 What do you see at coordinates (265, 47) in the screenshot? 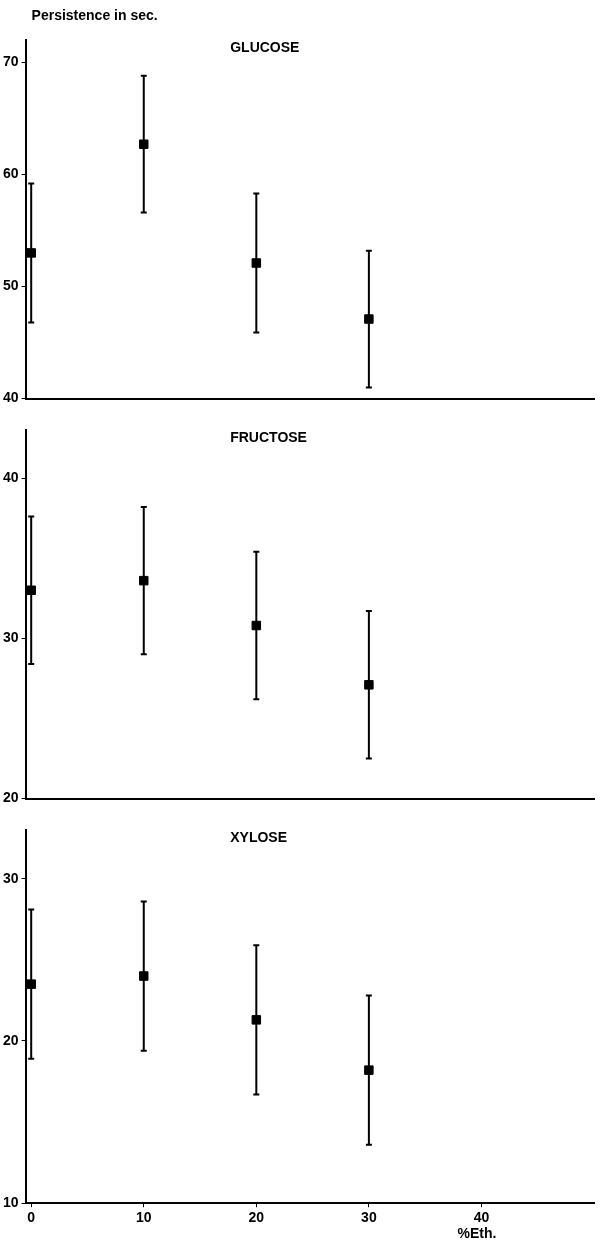
I see `chart-title: GLUCOSE` at bounding box center [265, 47].